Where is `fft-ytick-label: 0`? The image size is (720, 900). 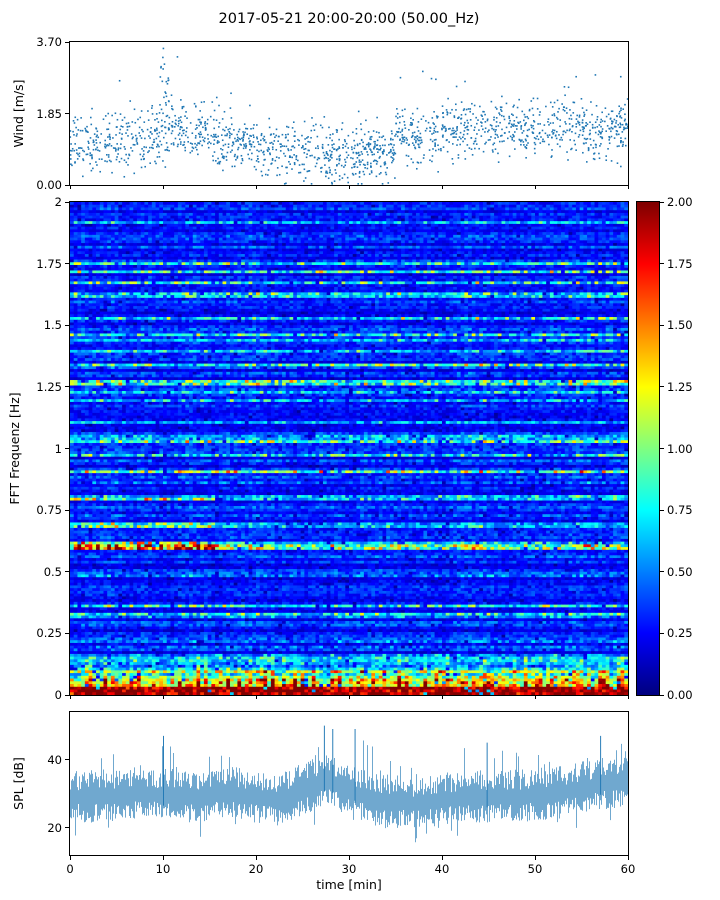 fft-ytick-label: 0 is located at coordinates (58, 695).